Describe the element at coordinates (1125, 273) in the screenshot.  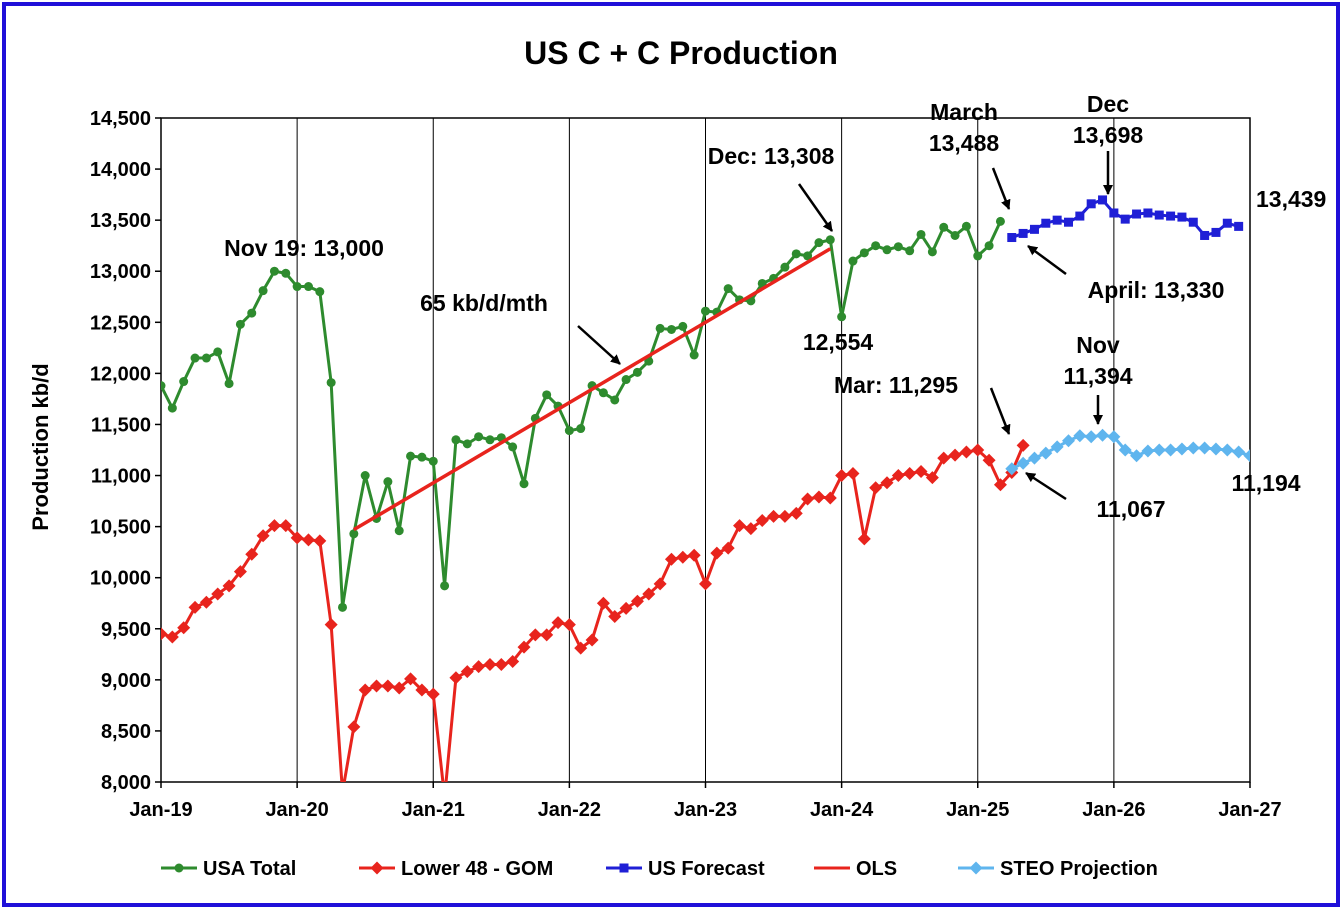
I see `annotation: April: 13,330` at that location.